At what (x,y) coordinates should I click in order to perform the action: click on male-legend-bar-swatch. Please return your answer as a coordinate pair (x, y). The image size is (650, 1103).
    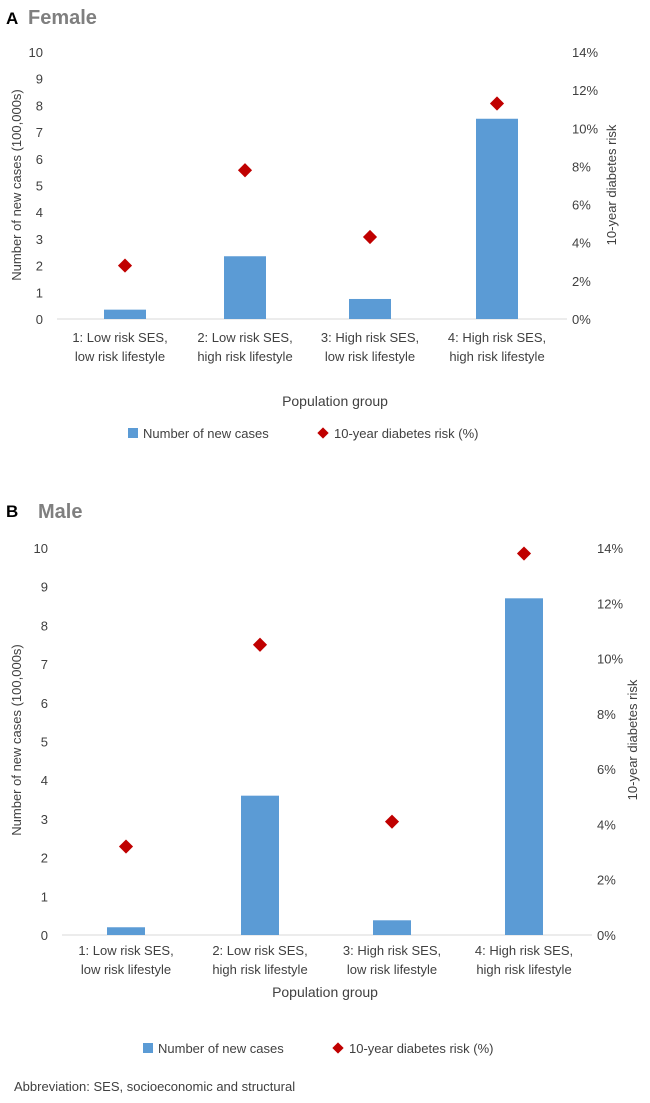
    Looking at the image, I should click on (148, 1048).